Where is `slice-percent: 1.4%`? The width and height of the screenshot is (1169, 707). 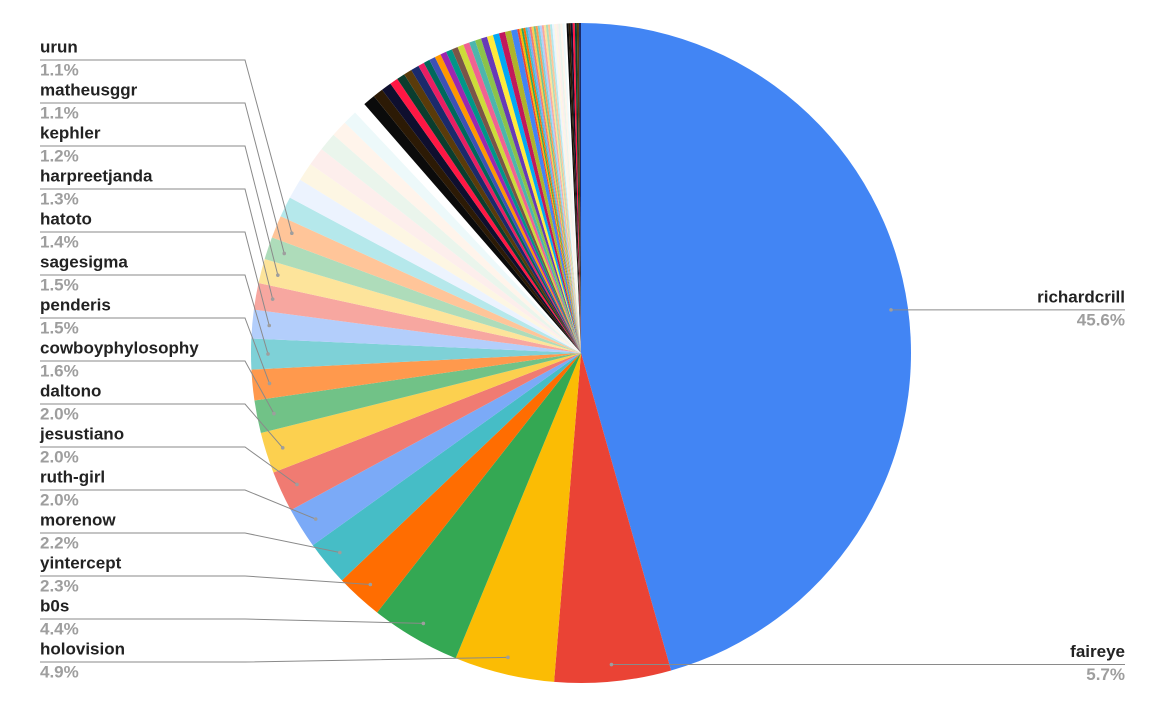 slice-percent: 1.4% is located at coordinates (59, 241).